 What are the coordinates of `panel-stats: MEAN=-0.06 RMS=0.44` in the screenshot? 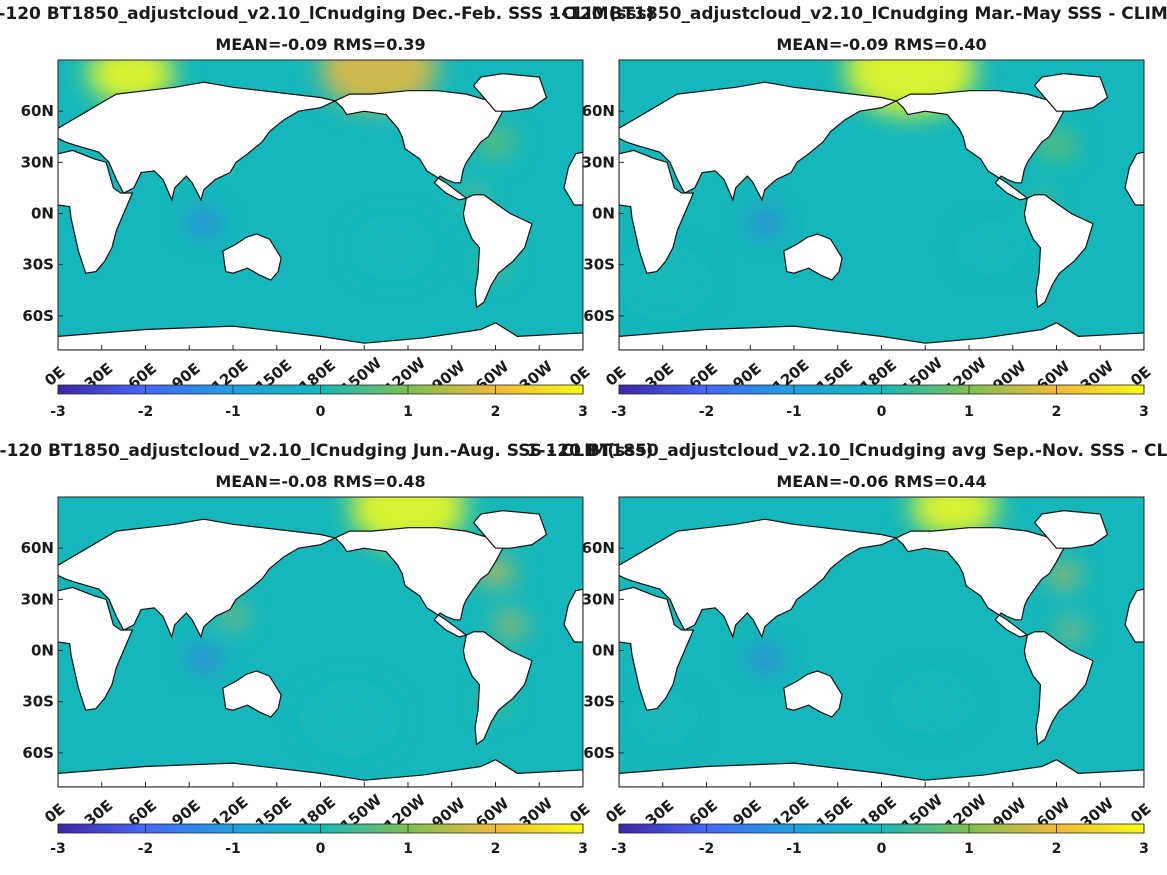 It's located at (881, 481).